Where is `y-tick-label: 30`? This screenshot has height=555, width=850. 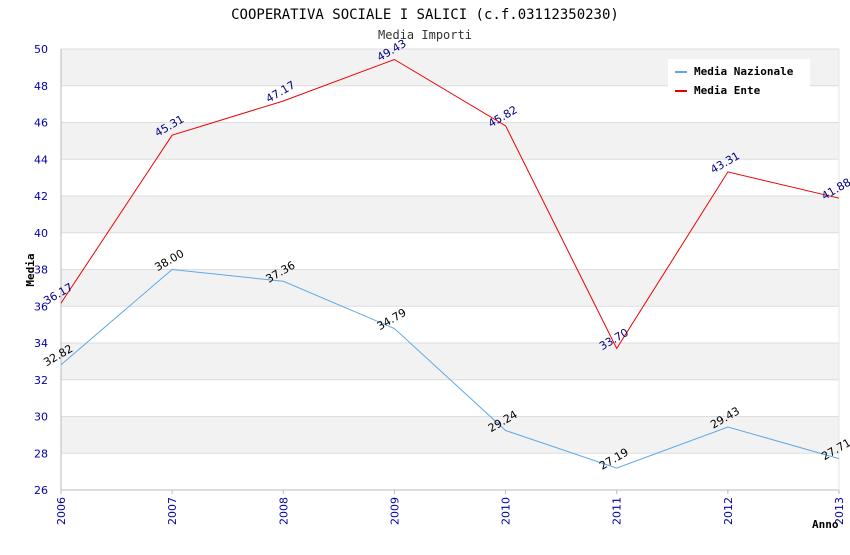
y-tick-label: 30 is located at coordinates (41, 417).